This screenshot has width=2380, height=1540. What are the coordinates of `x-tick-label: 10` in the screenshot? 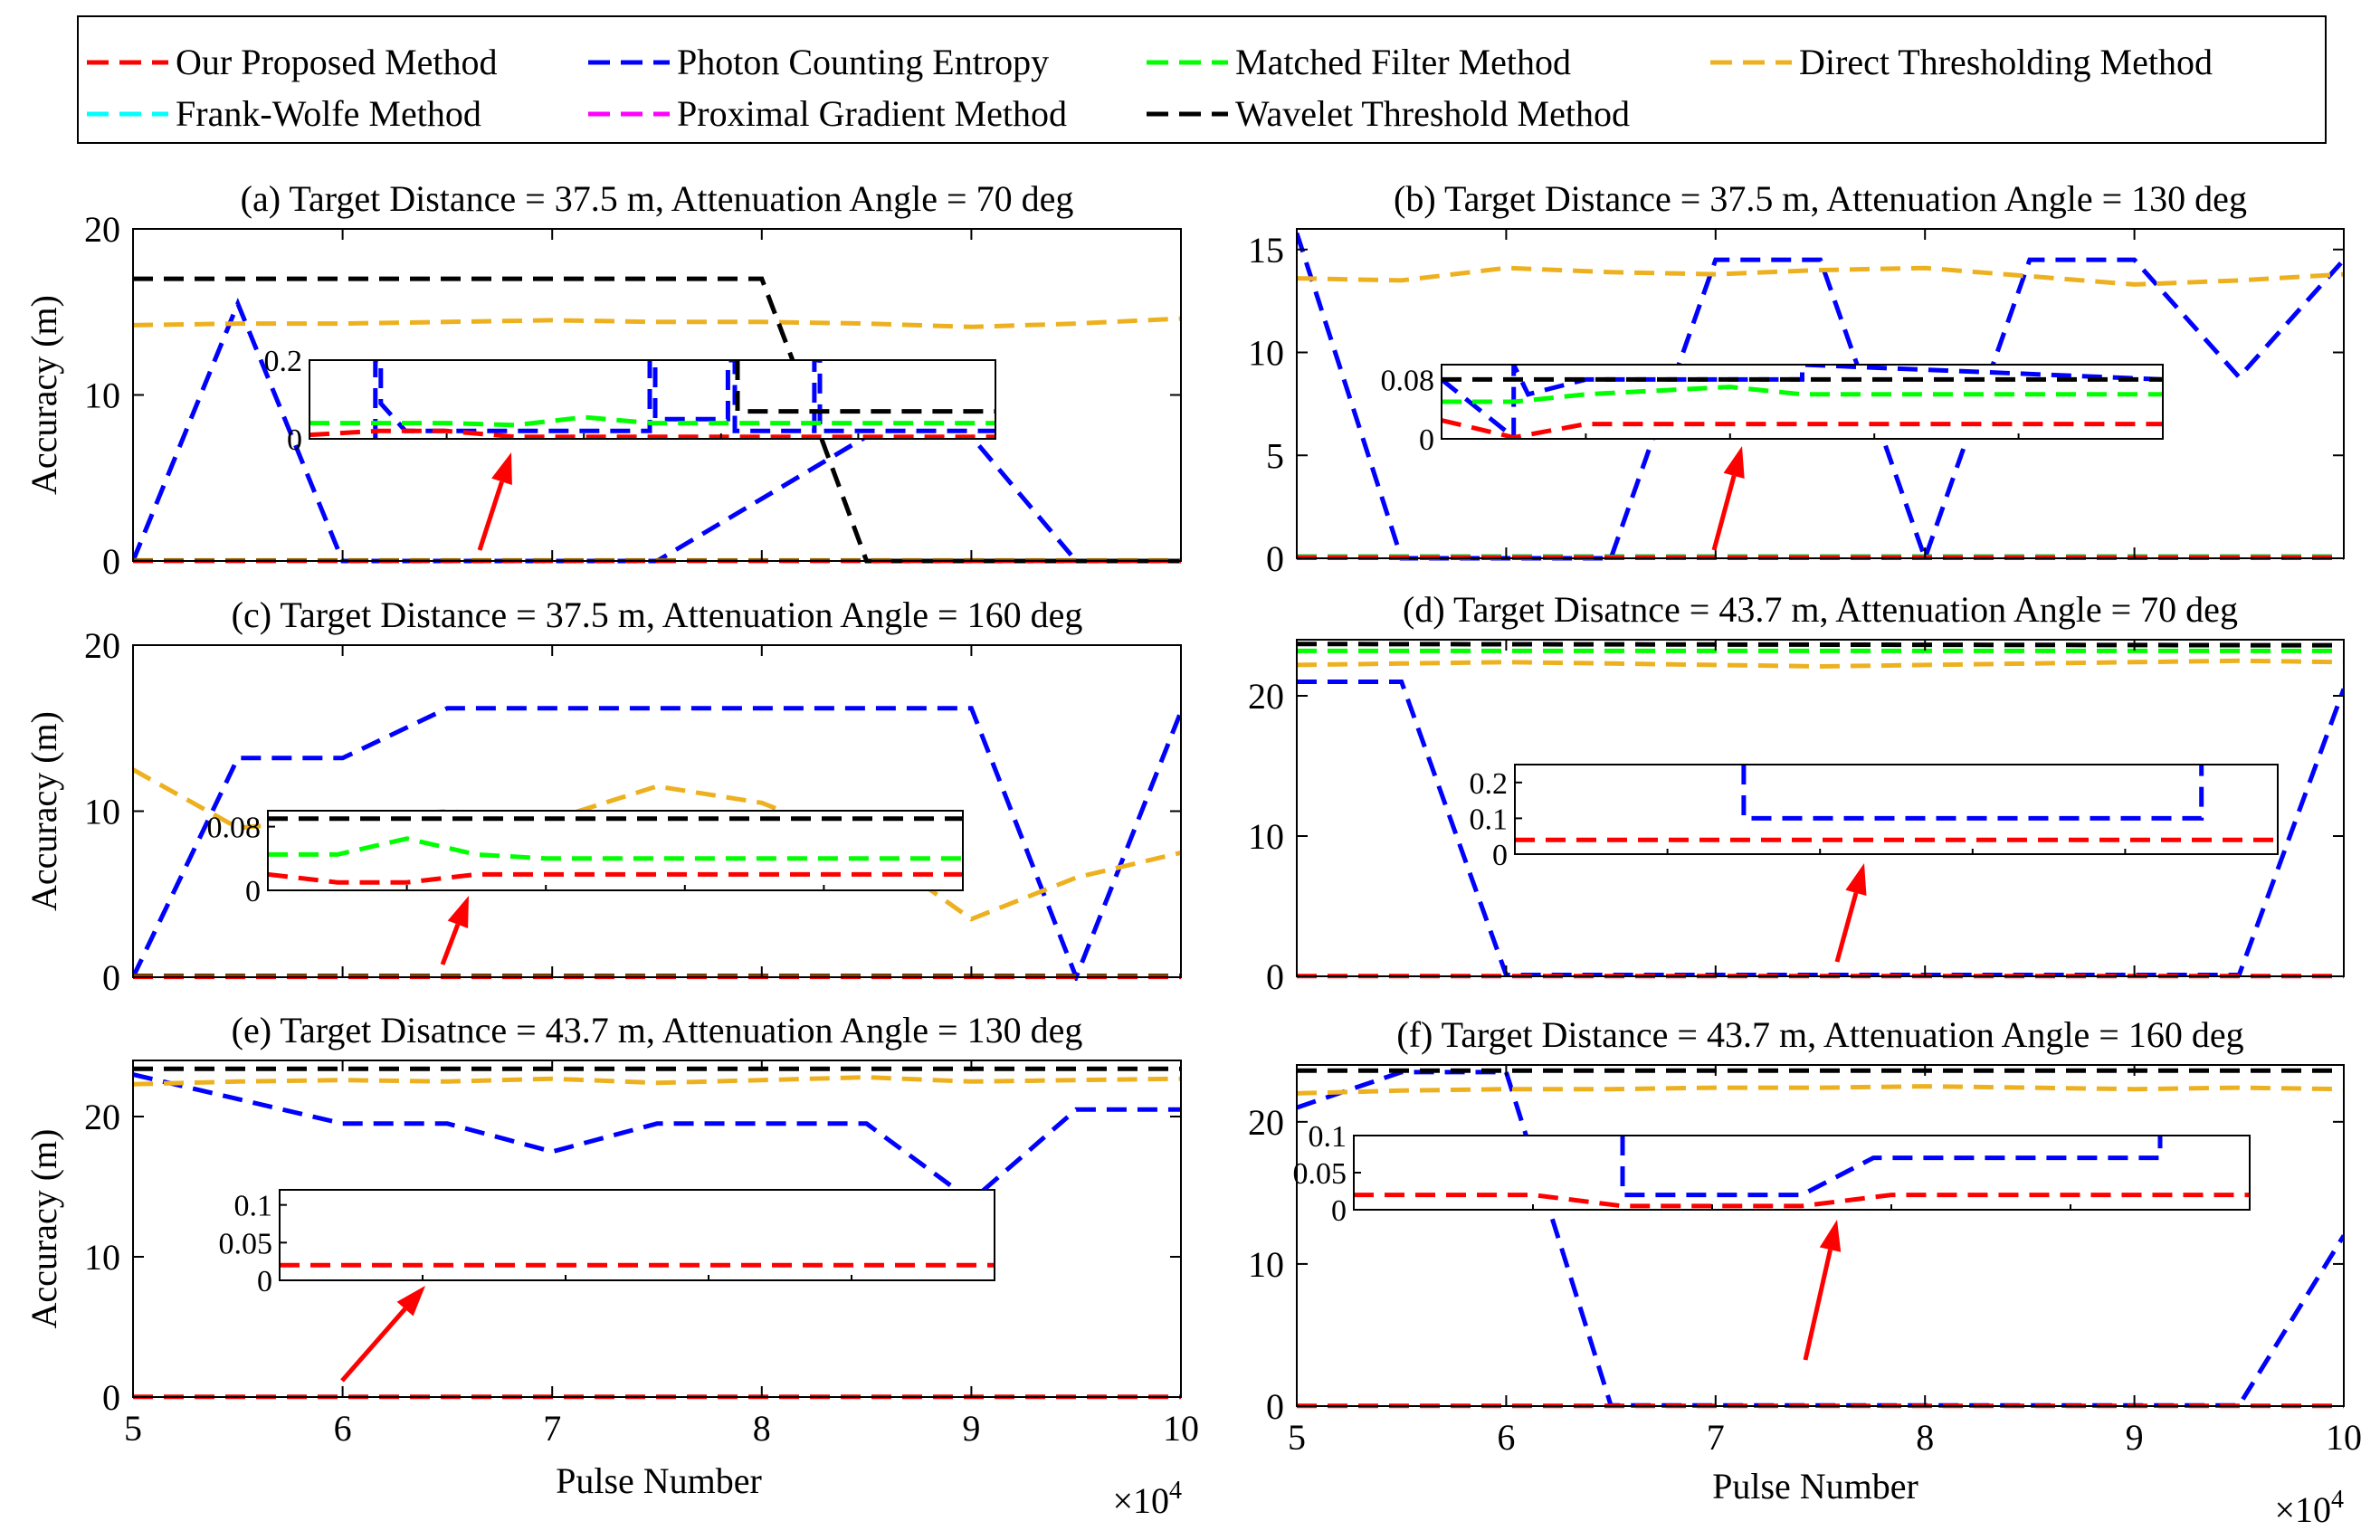 It's located at (1181, 1429).